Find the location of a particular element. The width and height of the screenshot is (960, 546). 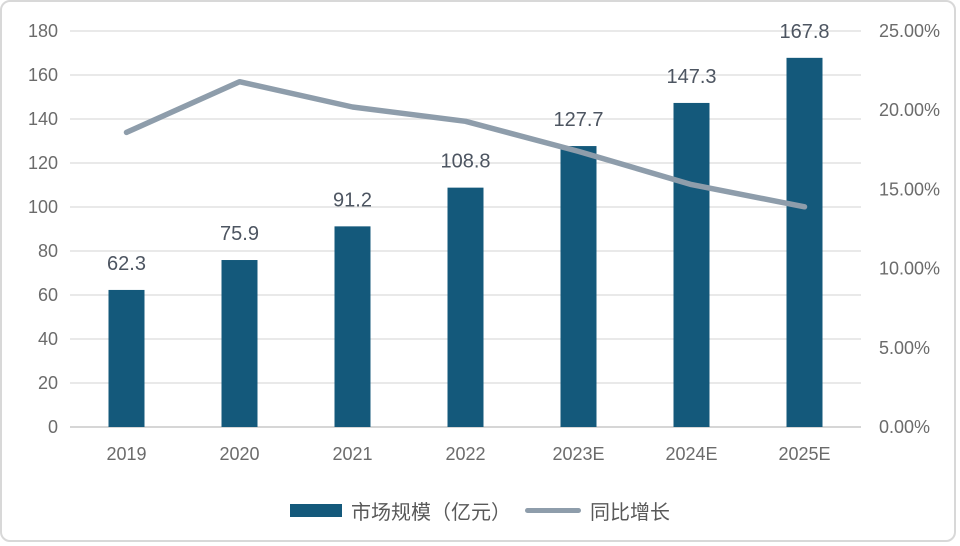

y-axis-tick-label: 140 is located at coordinates (43, 119).